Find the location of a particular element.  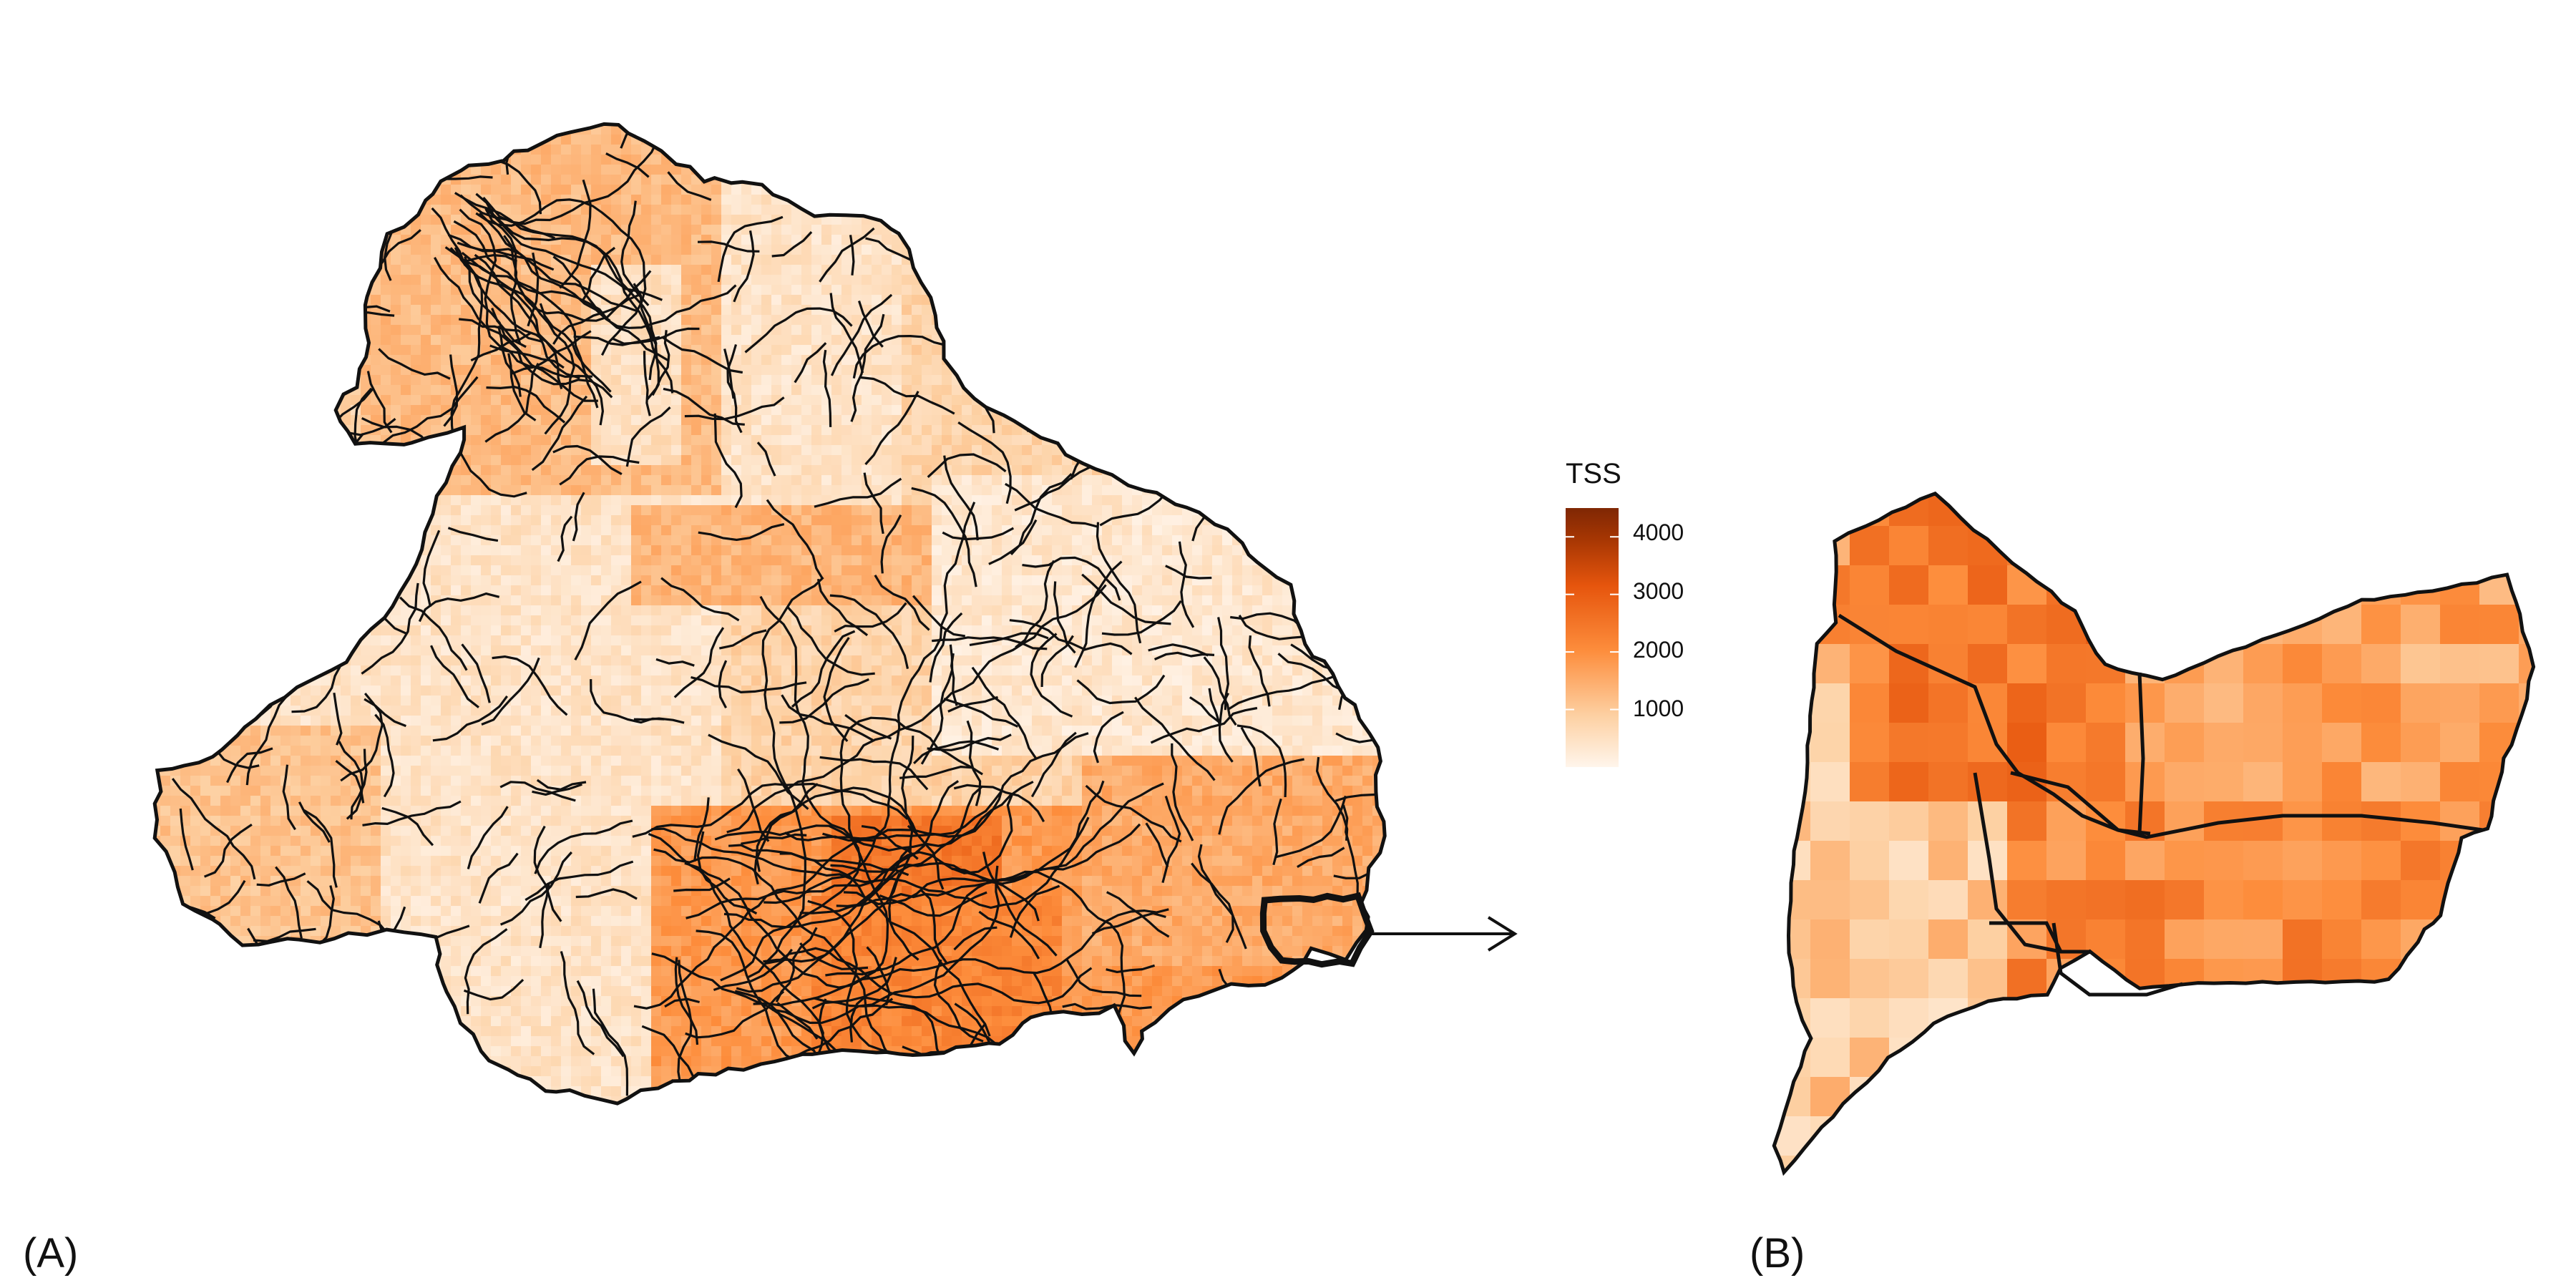

legend-colorbar is located at coordinates (1592, 637).